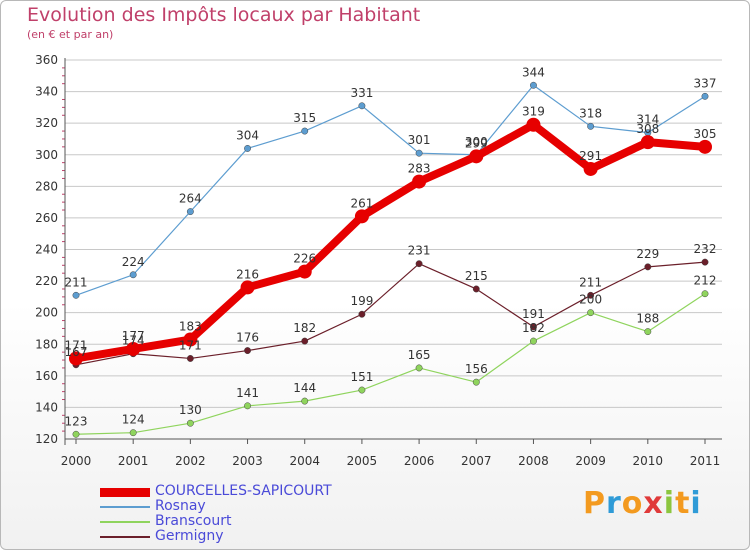 The height and width of the screenshot is (550, 750). I want to click on logo-letter: i, so click(696, 503).